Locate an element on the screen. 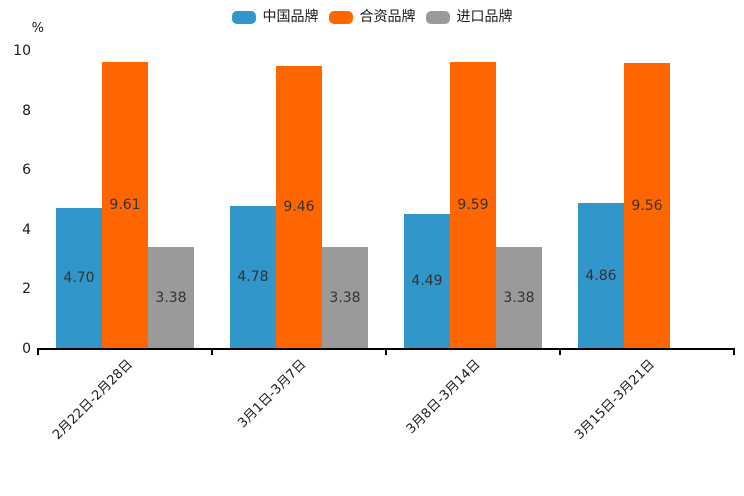 Image resolution: width=744 pixels, height=496 pixels. bar-value-label: 4.86 is located at coordinates (601, 275).